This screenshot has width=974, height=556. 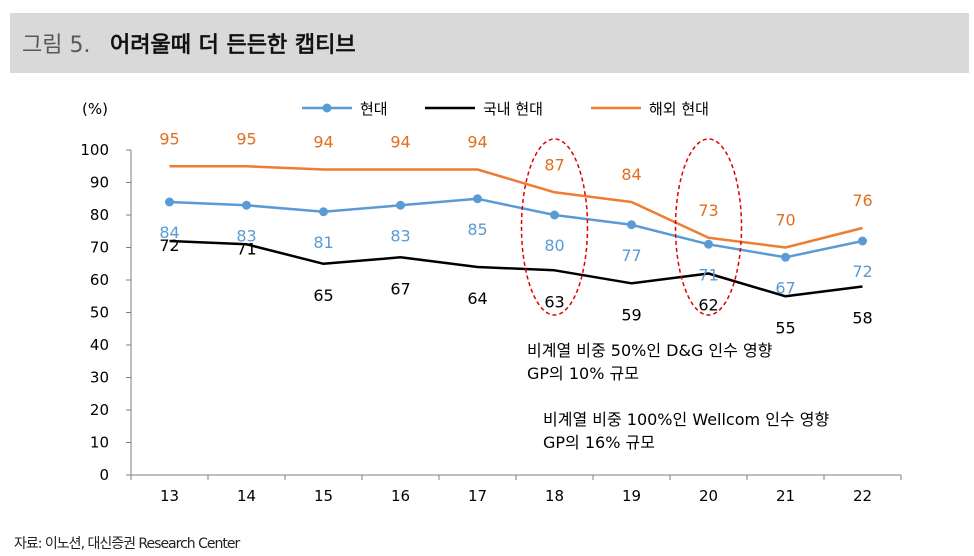 I want to click on data-label-hyundai: 67, so click(x=785, y=287).